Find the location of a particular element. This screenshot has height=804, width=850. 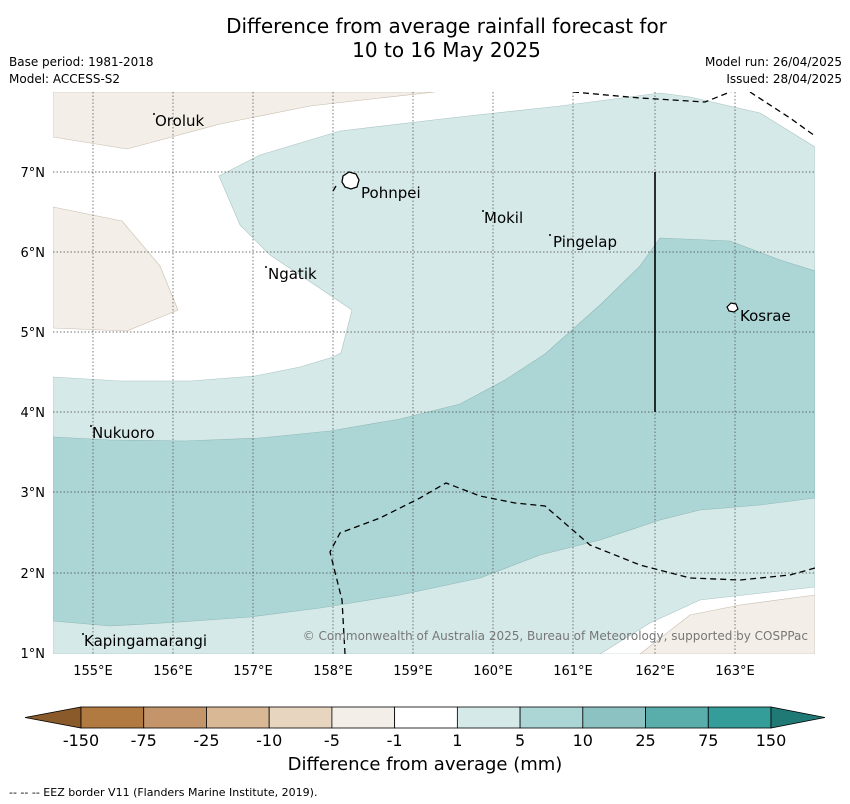

lat-label: 6°N is located at coordinates (33, 253).